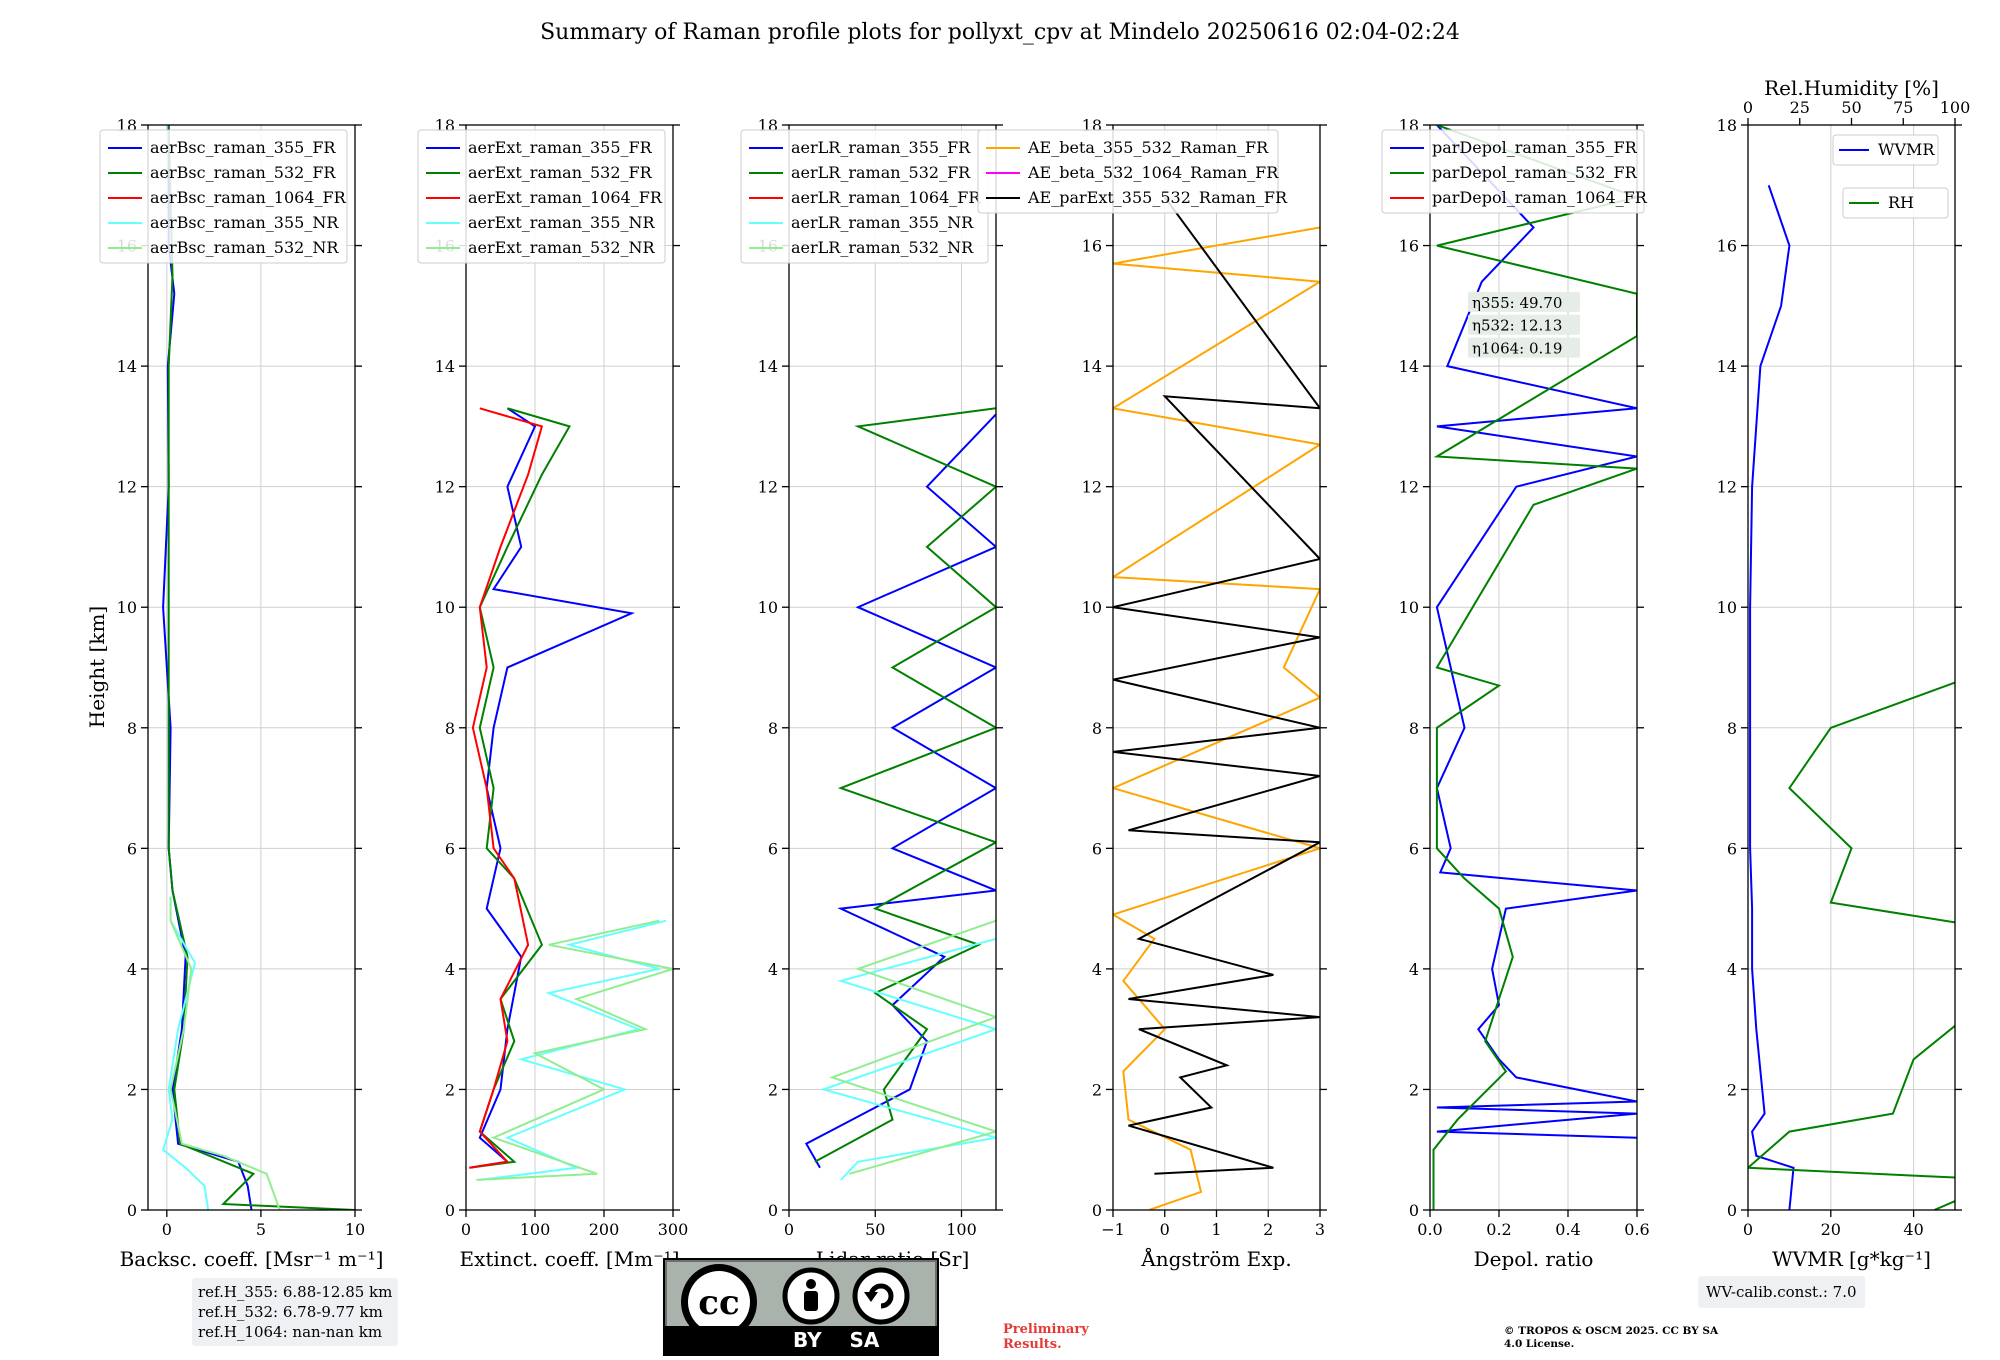  What do you see at coordinates (560, 147) in the screenshot?
I see `legend-label-aerExt_raman_355_FR: aerExt_raman_355_FR` at bounding box center [560, 147].